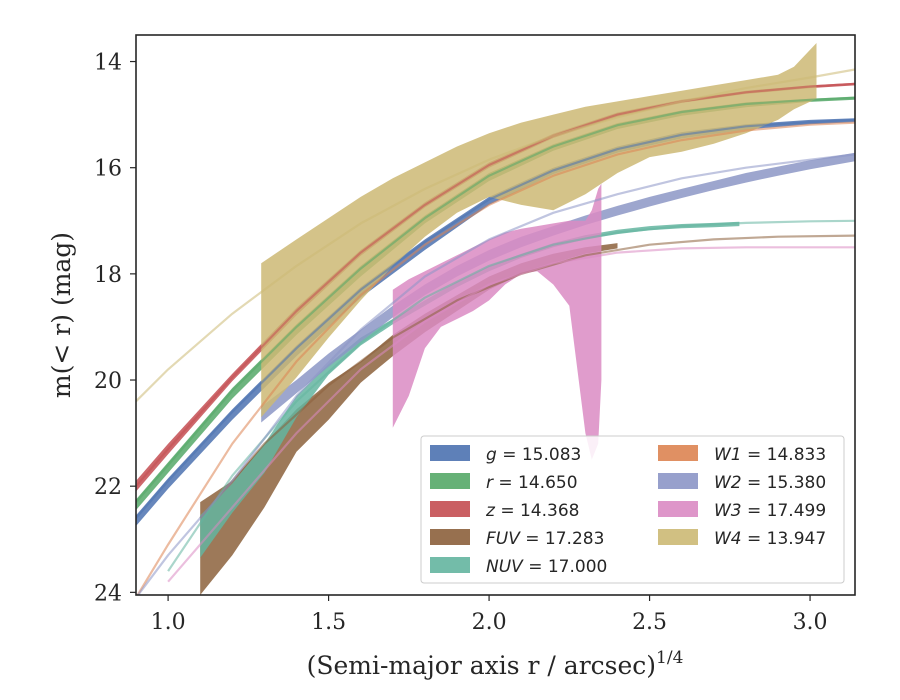  Describe the element at coordinates (632, 509) in the screenshot. I see `legend-frame` at that location.